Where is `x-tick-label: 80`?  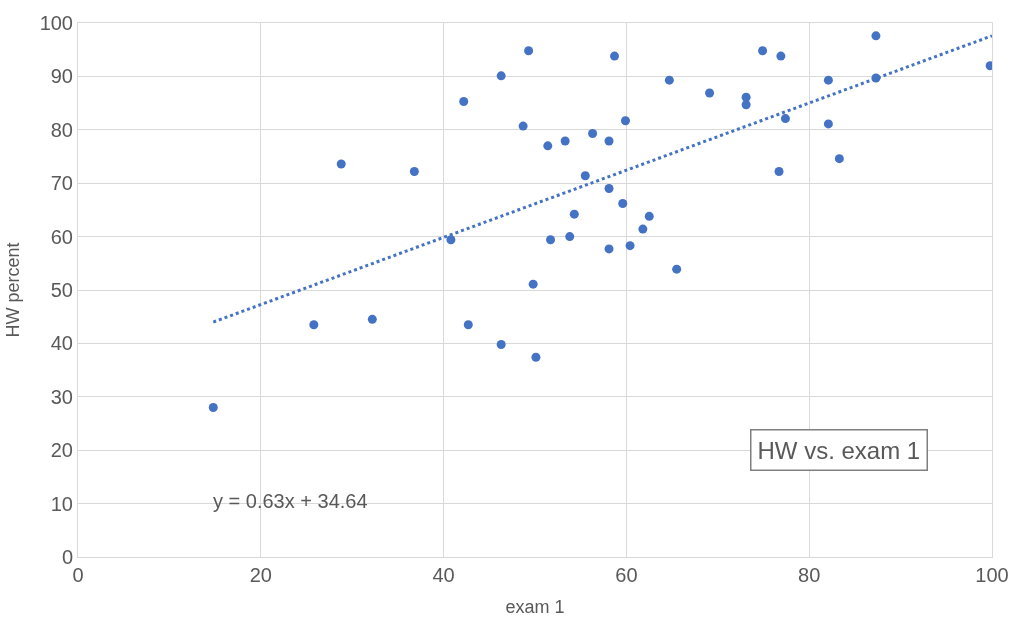
x-tick-label: 80 is located at coordinates (809, 575).